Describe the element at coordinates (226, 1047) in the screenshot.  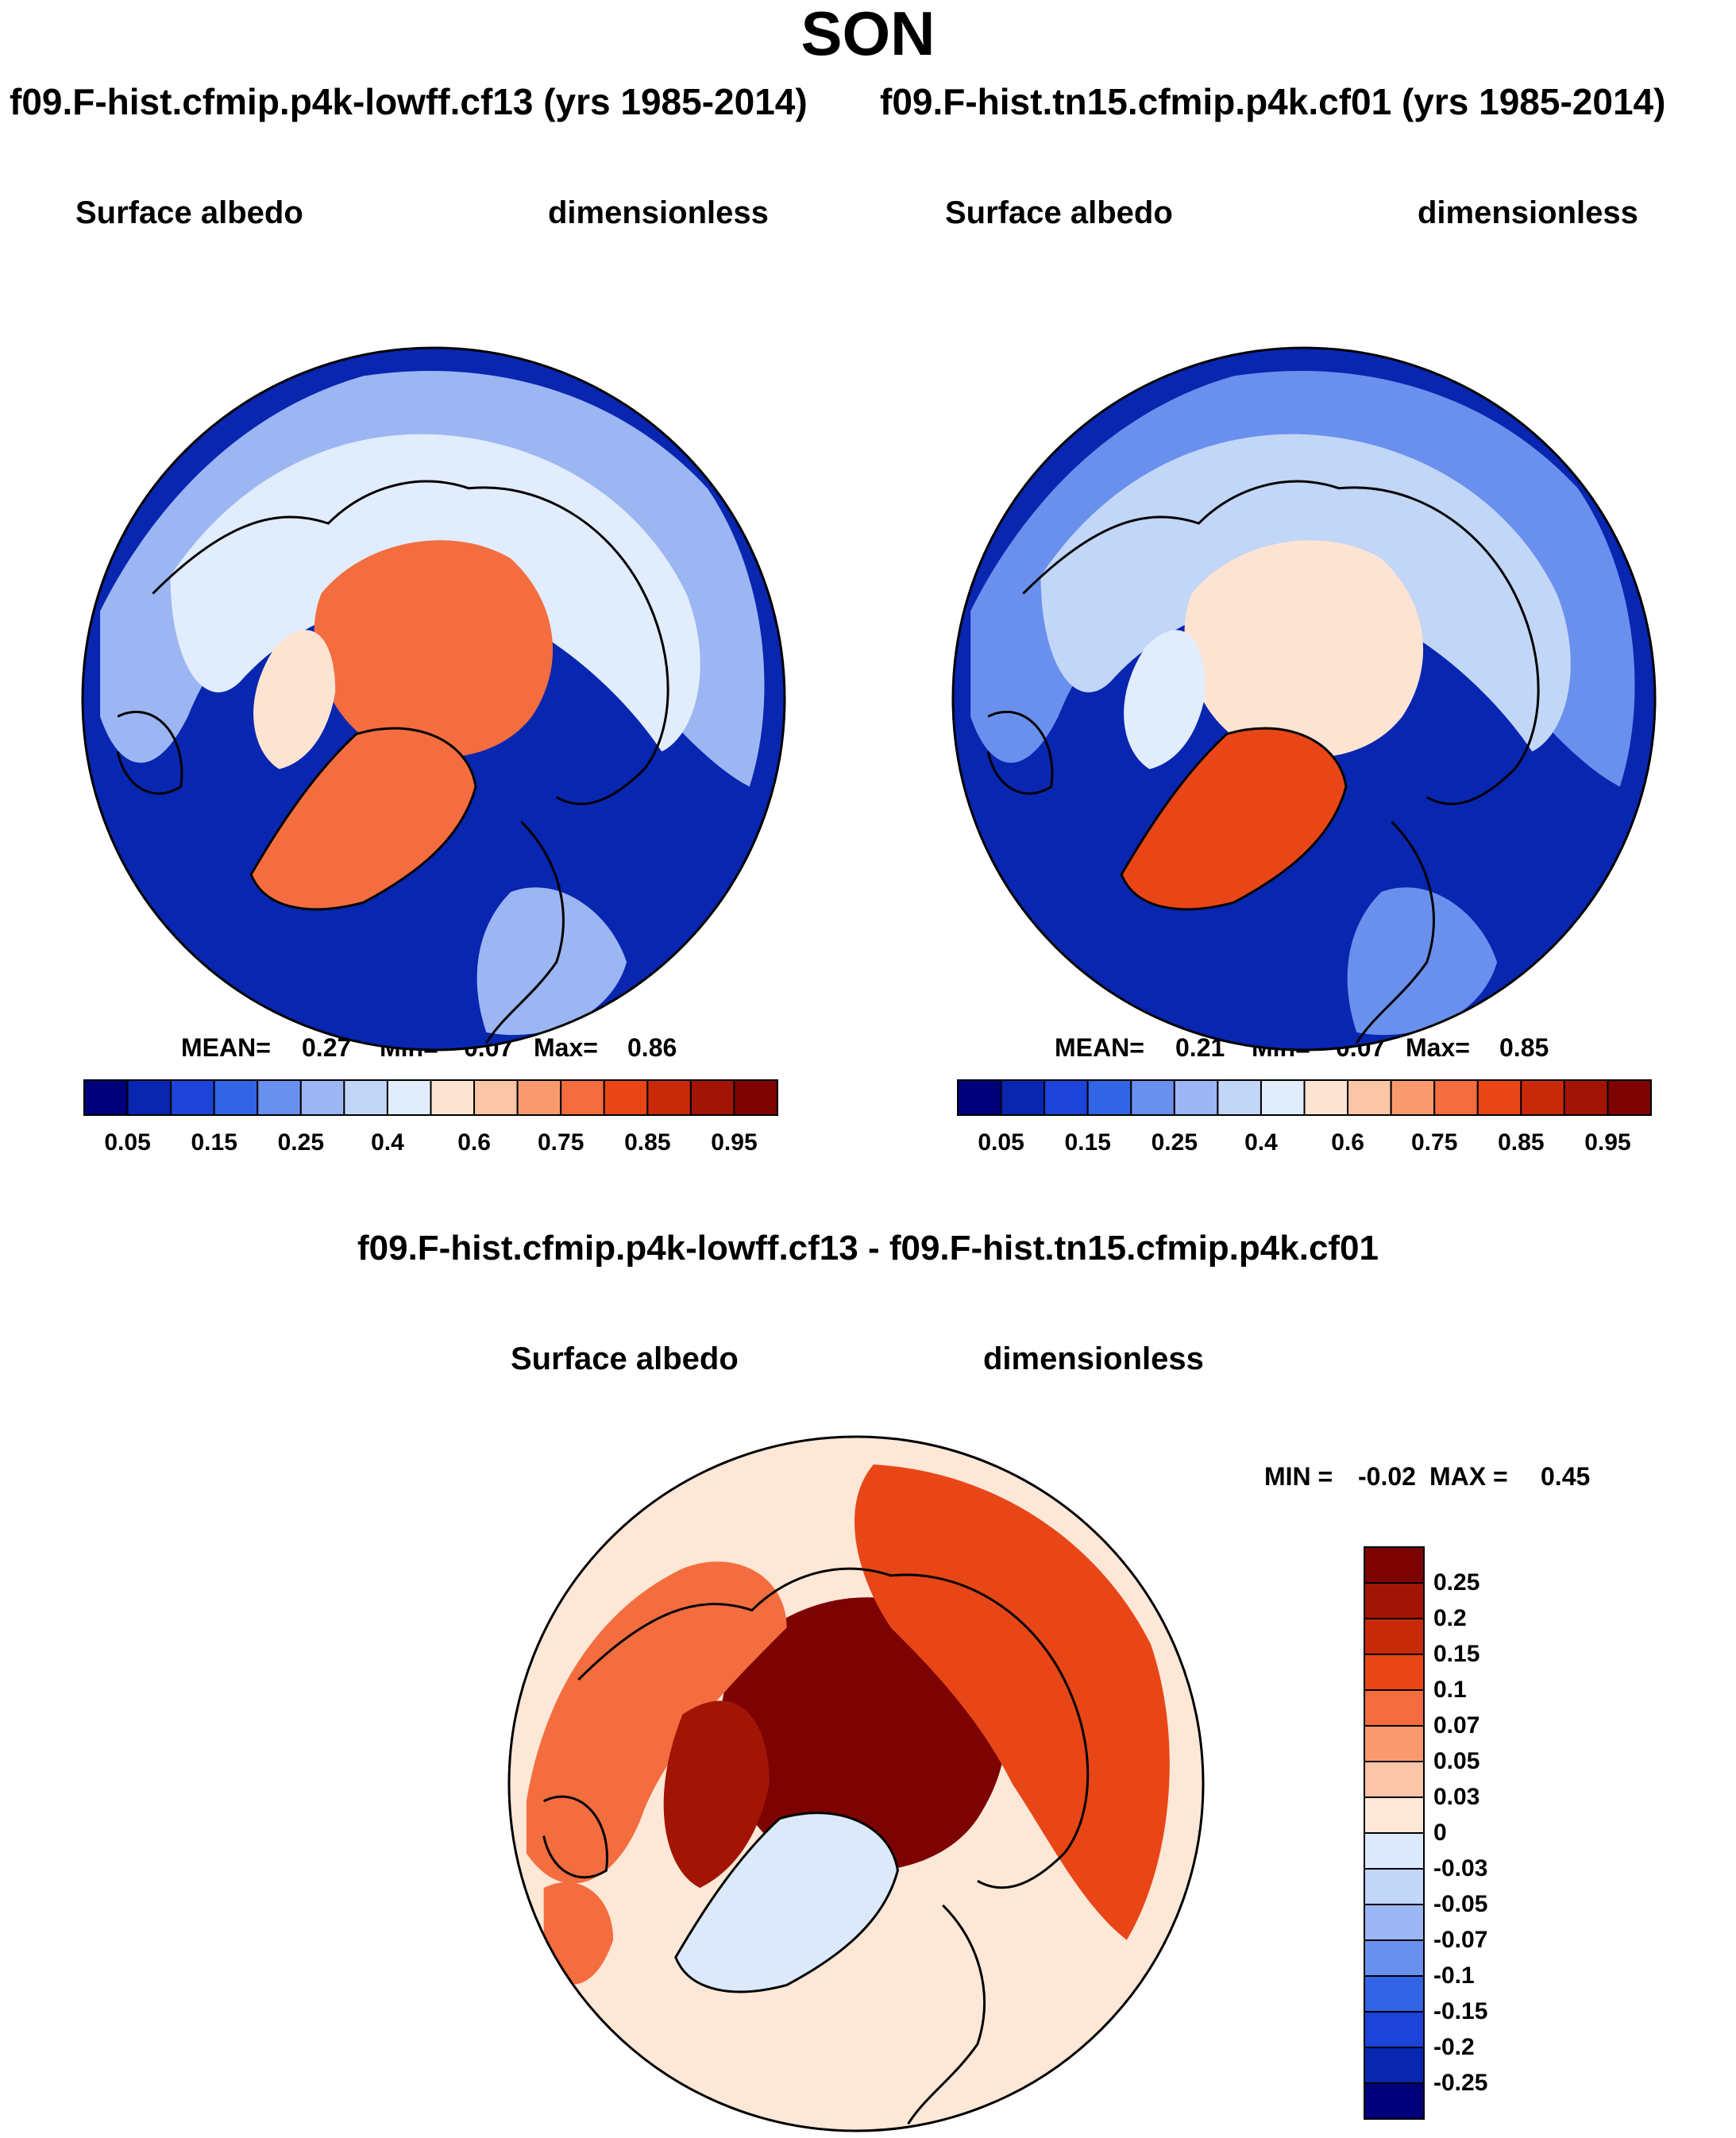
I see `panel1-mean-label: MEAN=` at that location.